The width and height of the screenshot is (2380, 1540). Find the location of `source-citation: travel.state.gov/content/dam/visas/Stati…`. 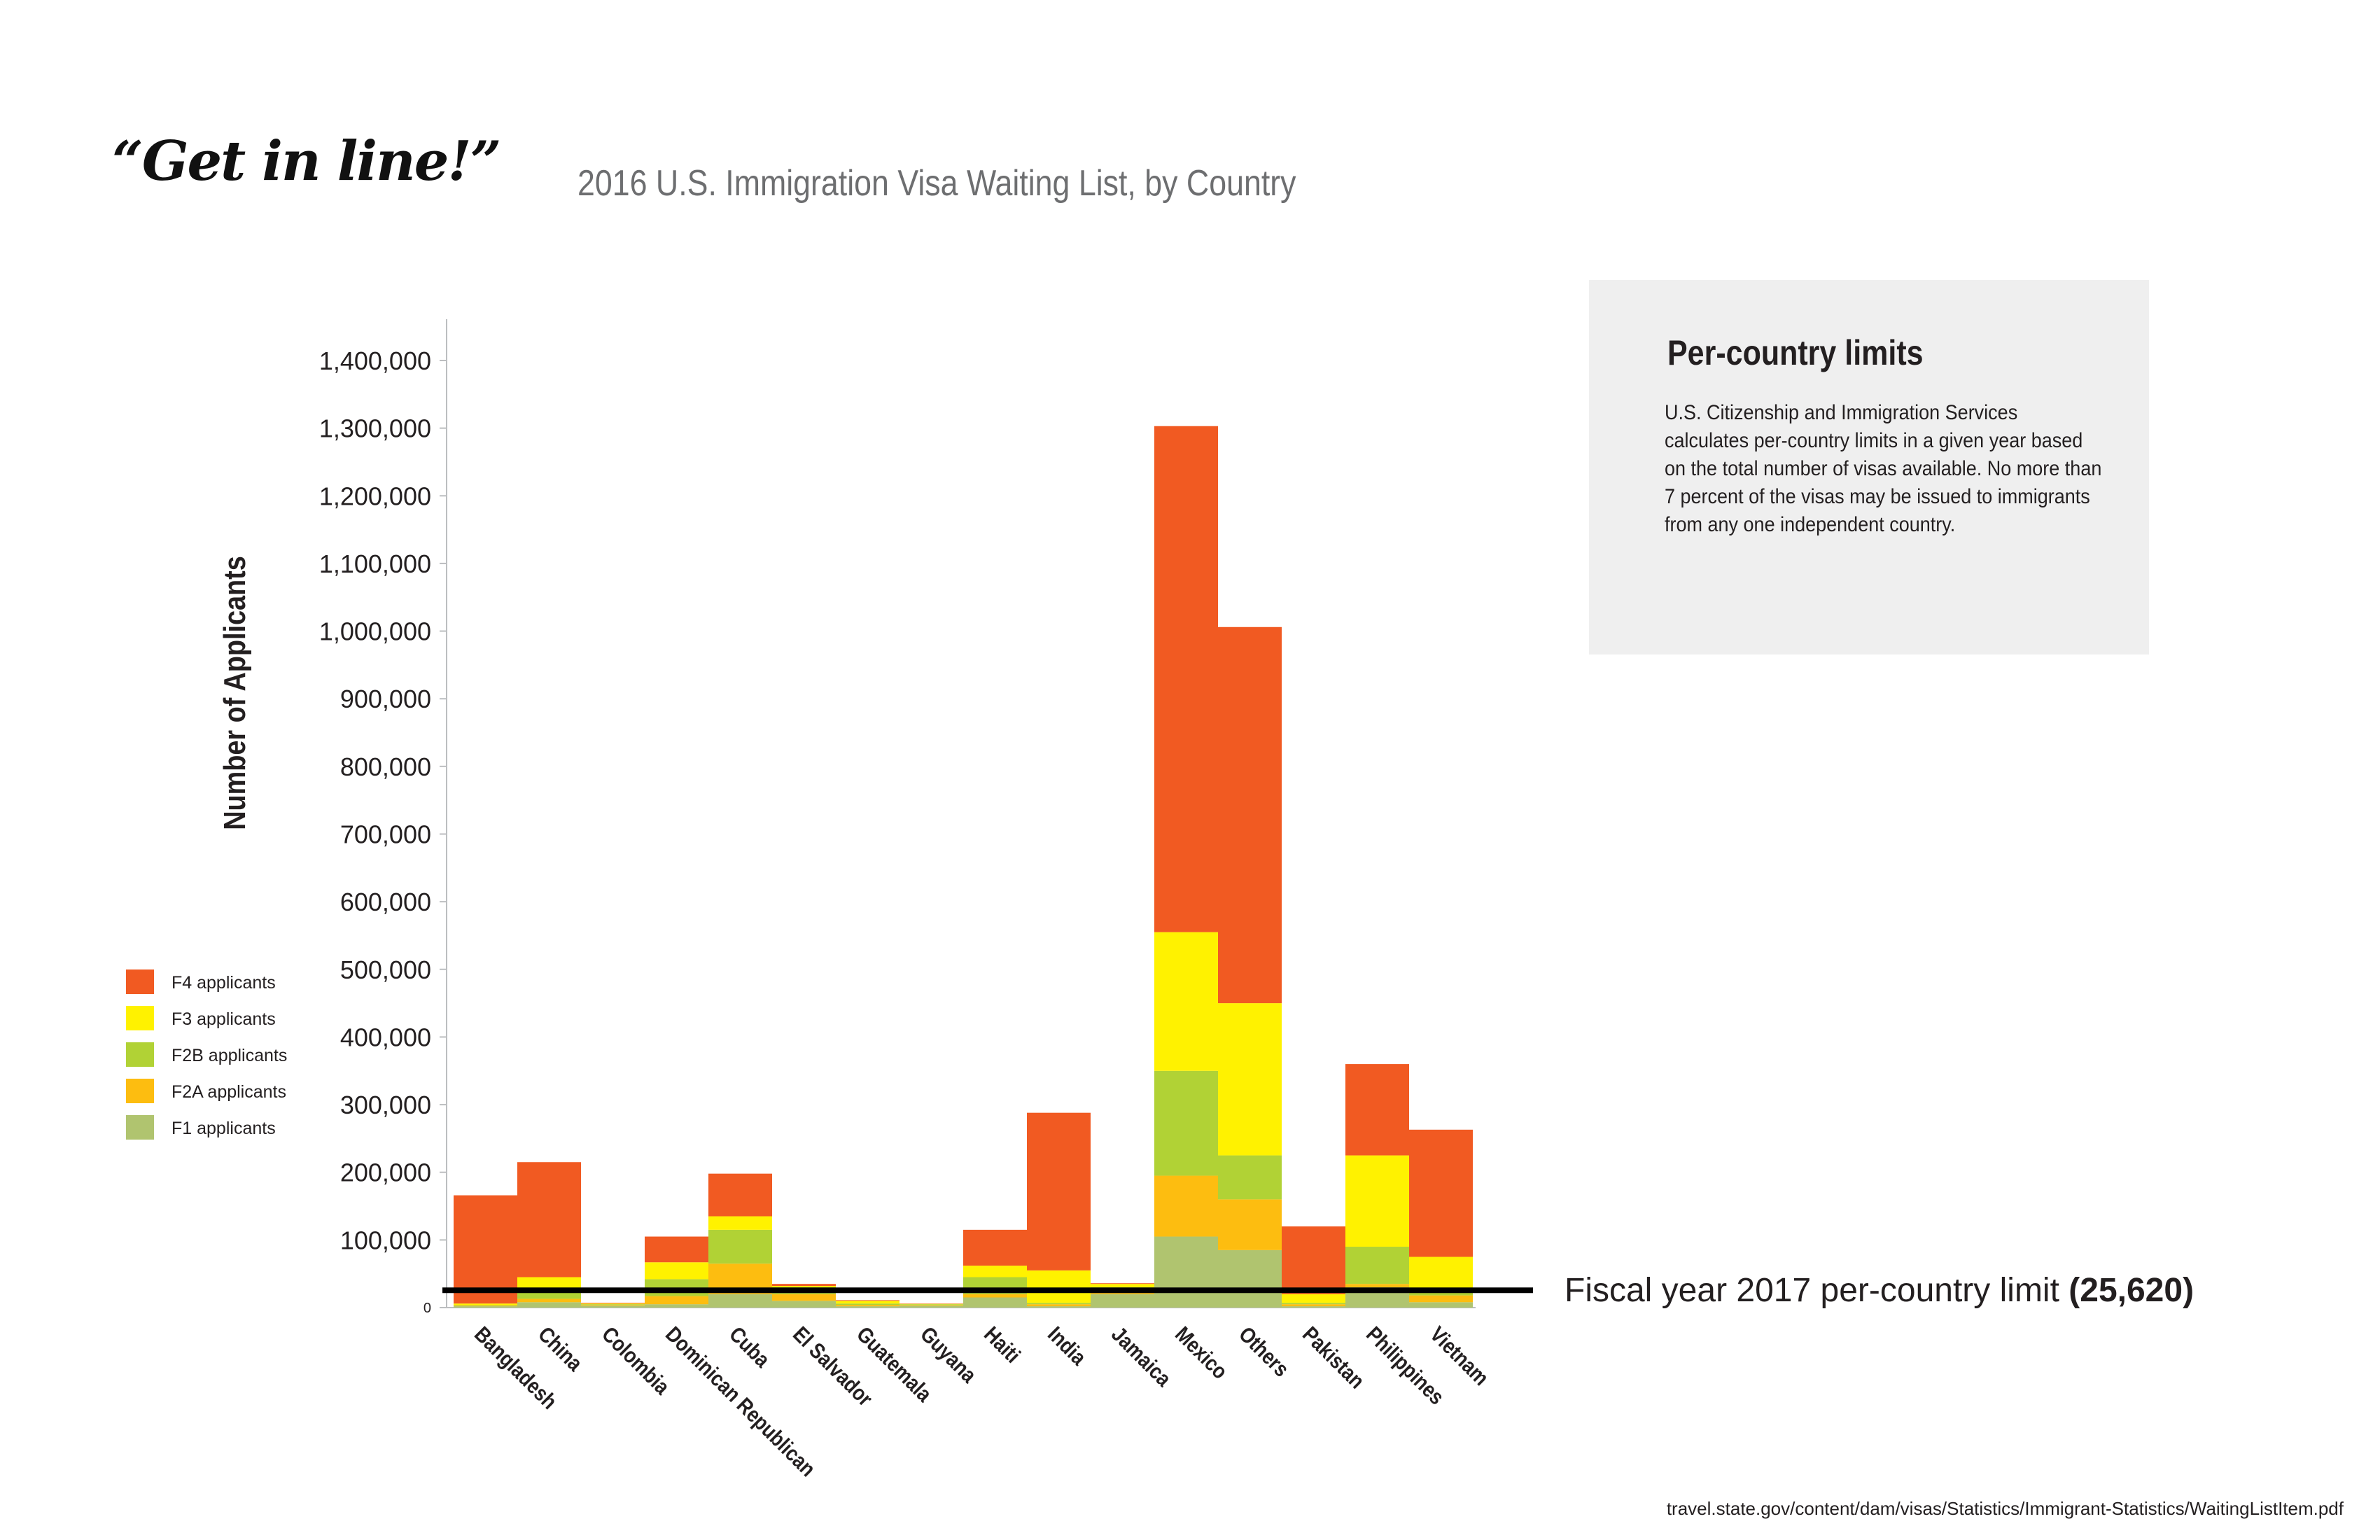

source-citation: travel.state.gov/content/dam/visas/Stati… is located at coordinates (2005, 1508).